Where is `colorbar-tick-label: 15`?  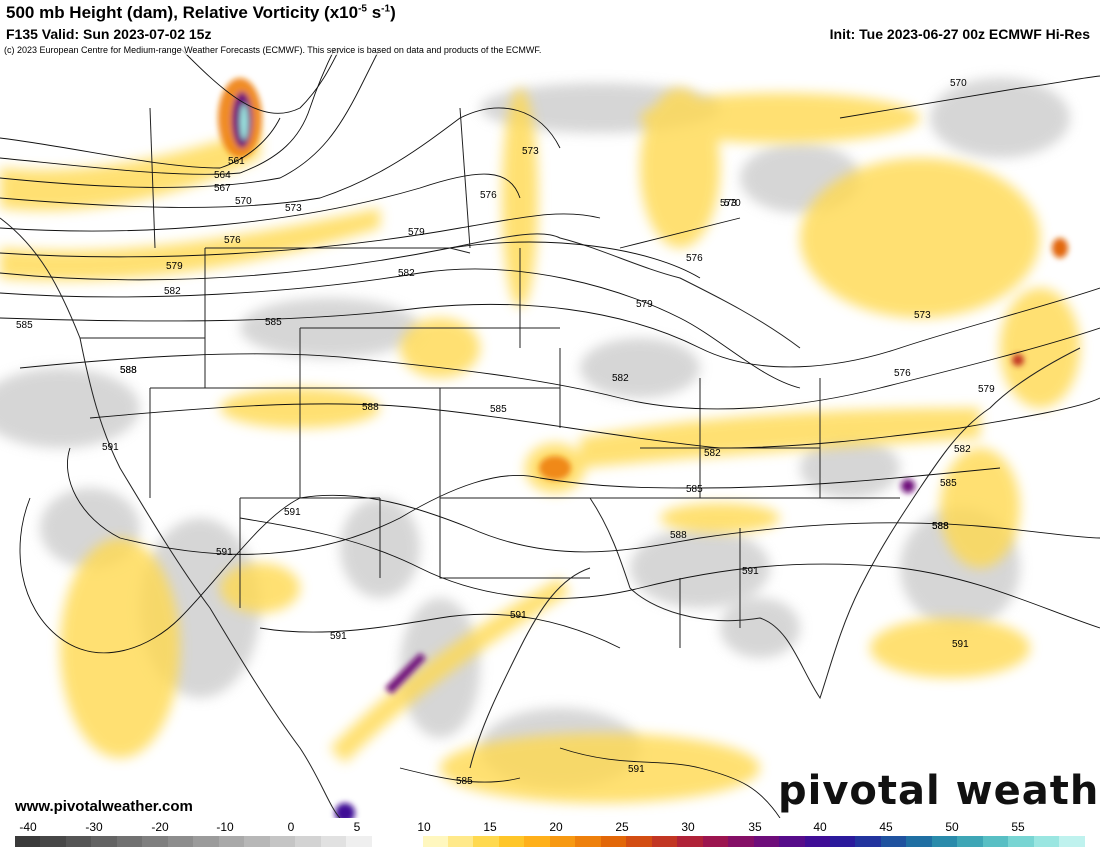
colorbar-tick-label: 15 is located at coordinates (490, 827).